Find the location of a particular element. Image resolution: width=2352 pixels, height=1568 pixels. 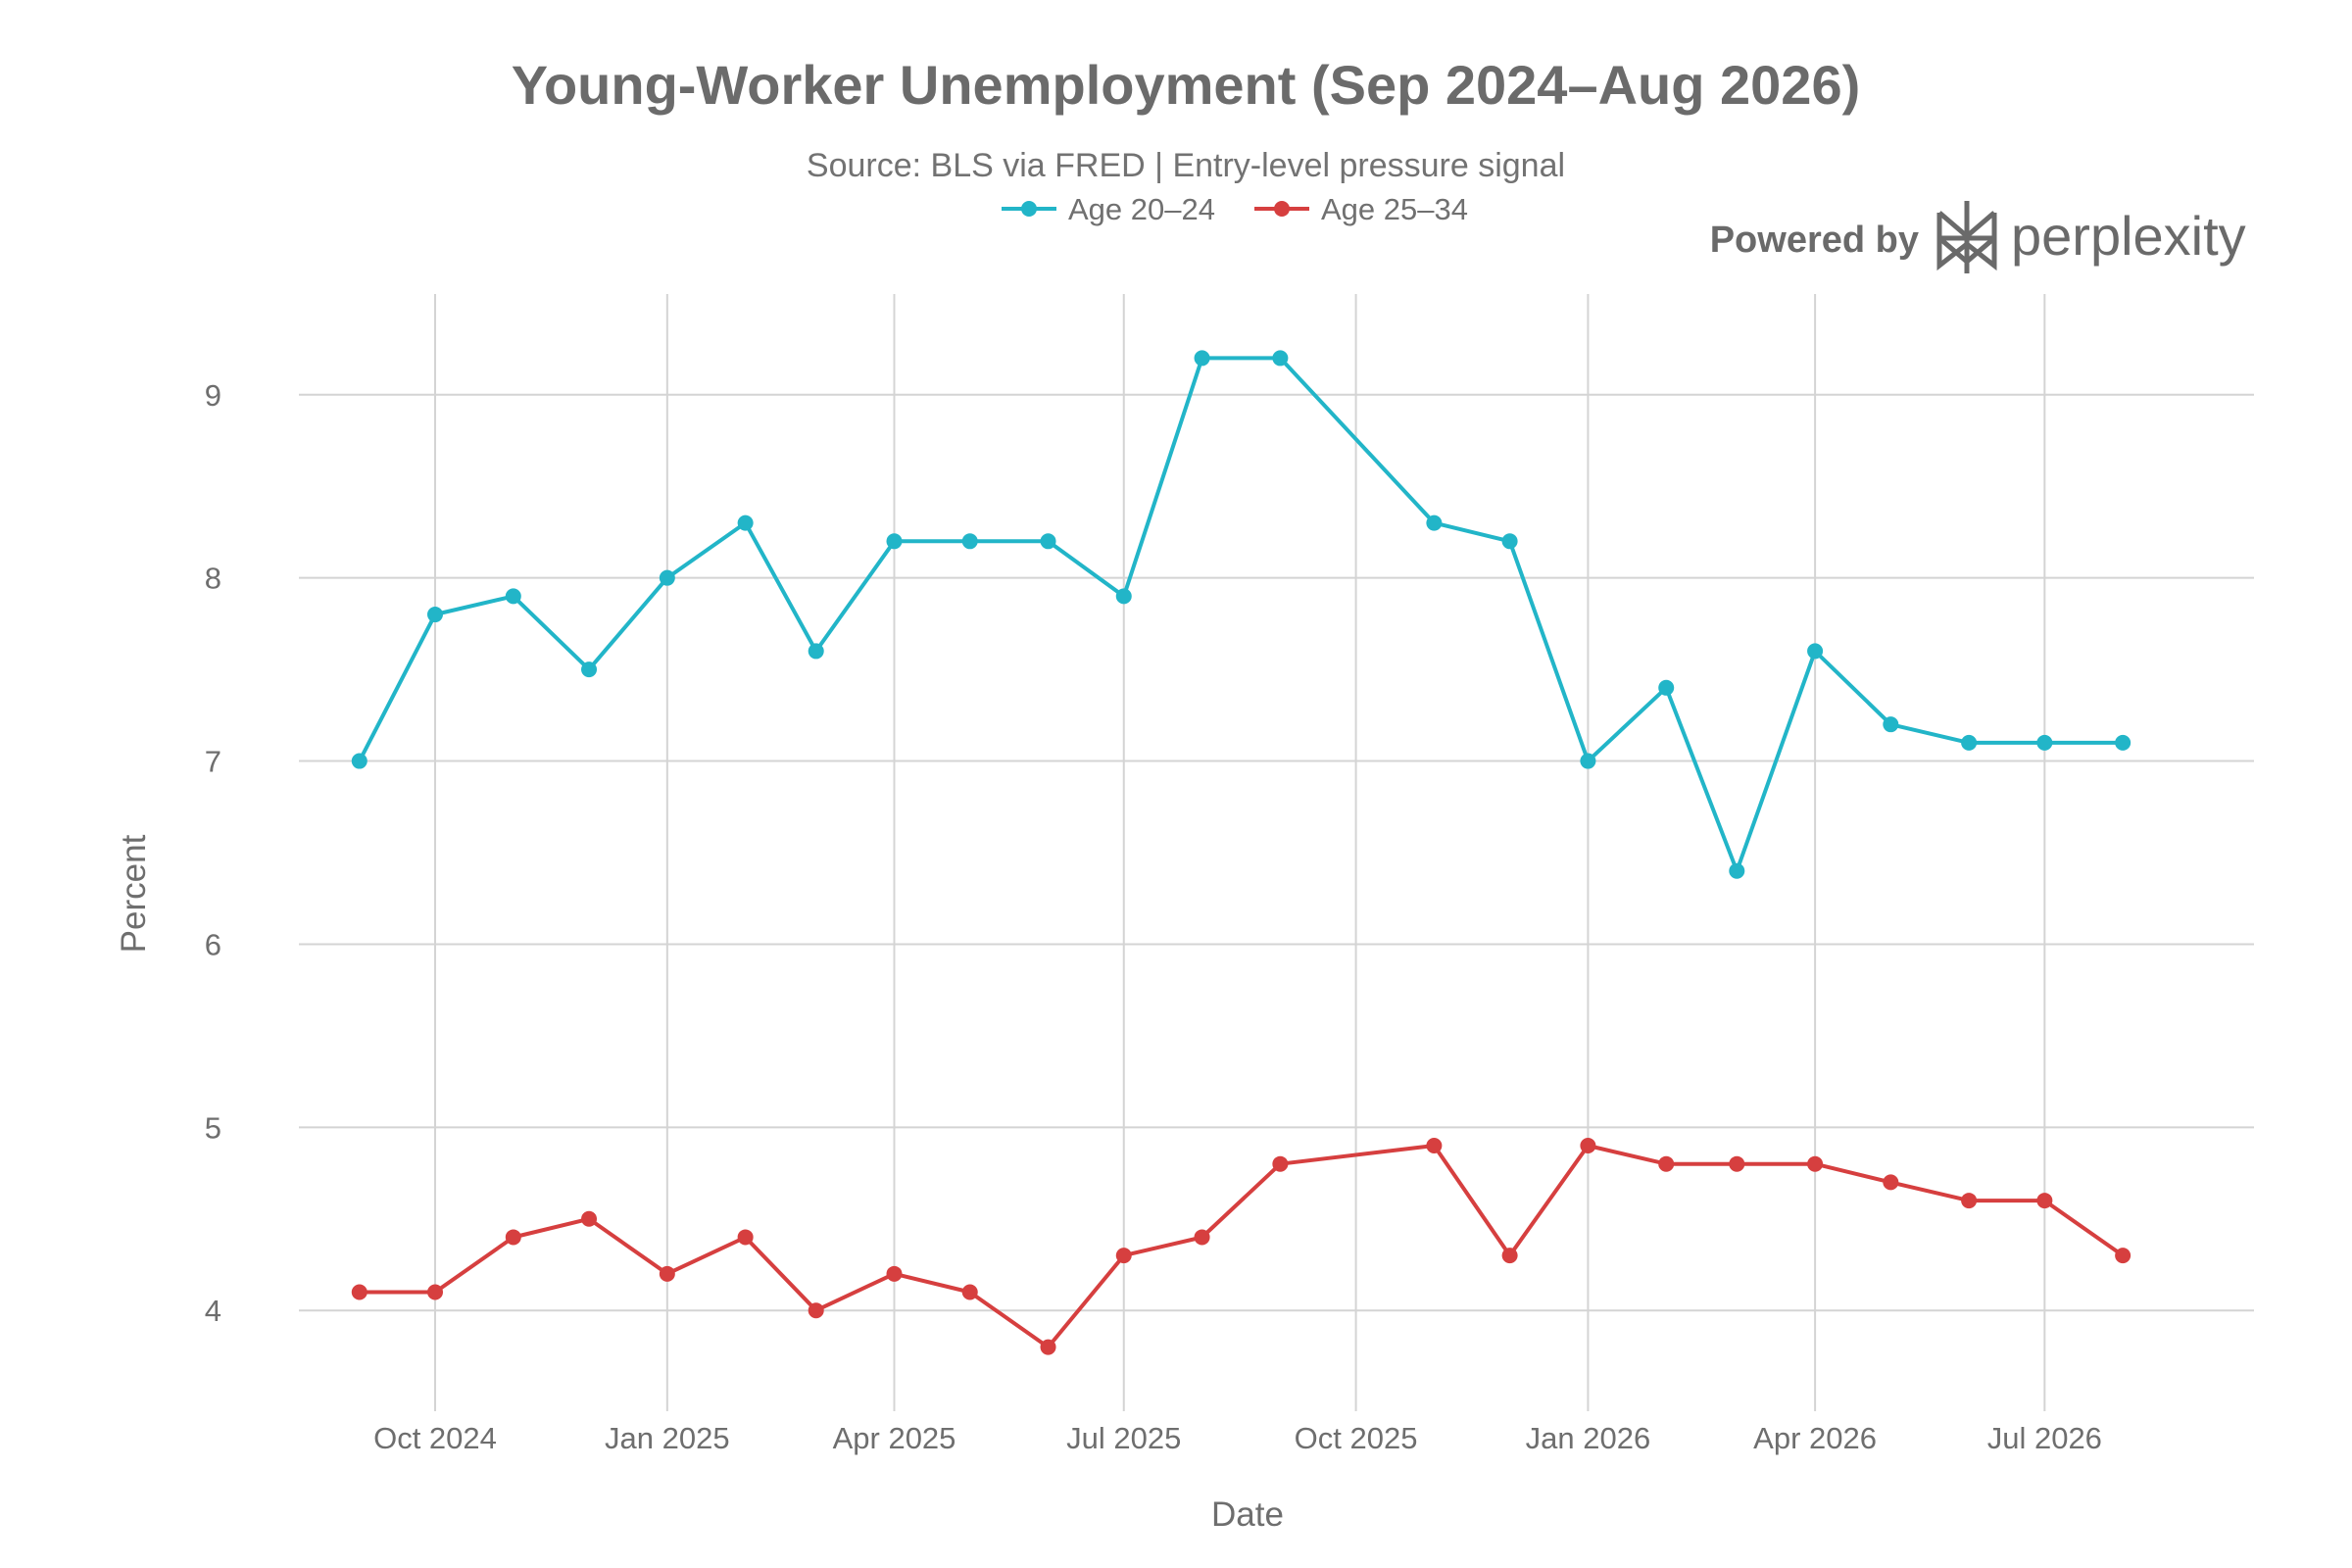

y-tick-label: 5 is located at coordinates (213, 1127).